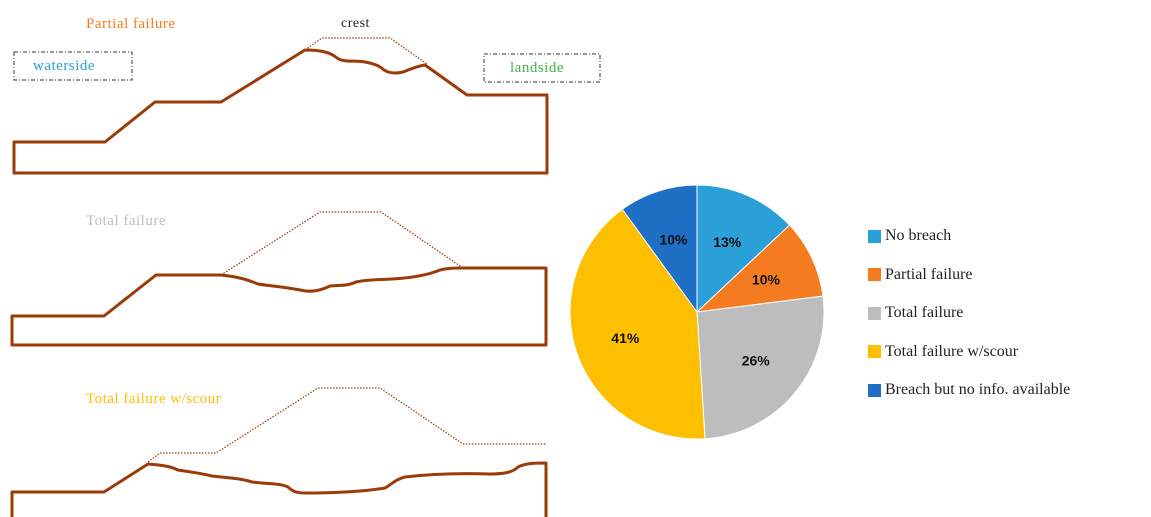 The image size is (1151, 517). Describe the element at coordinates (759, 268) in the screenshot. I see `pie-slice-partial-failure` at that location.